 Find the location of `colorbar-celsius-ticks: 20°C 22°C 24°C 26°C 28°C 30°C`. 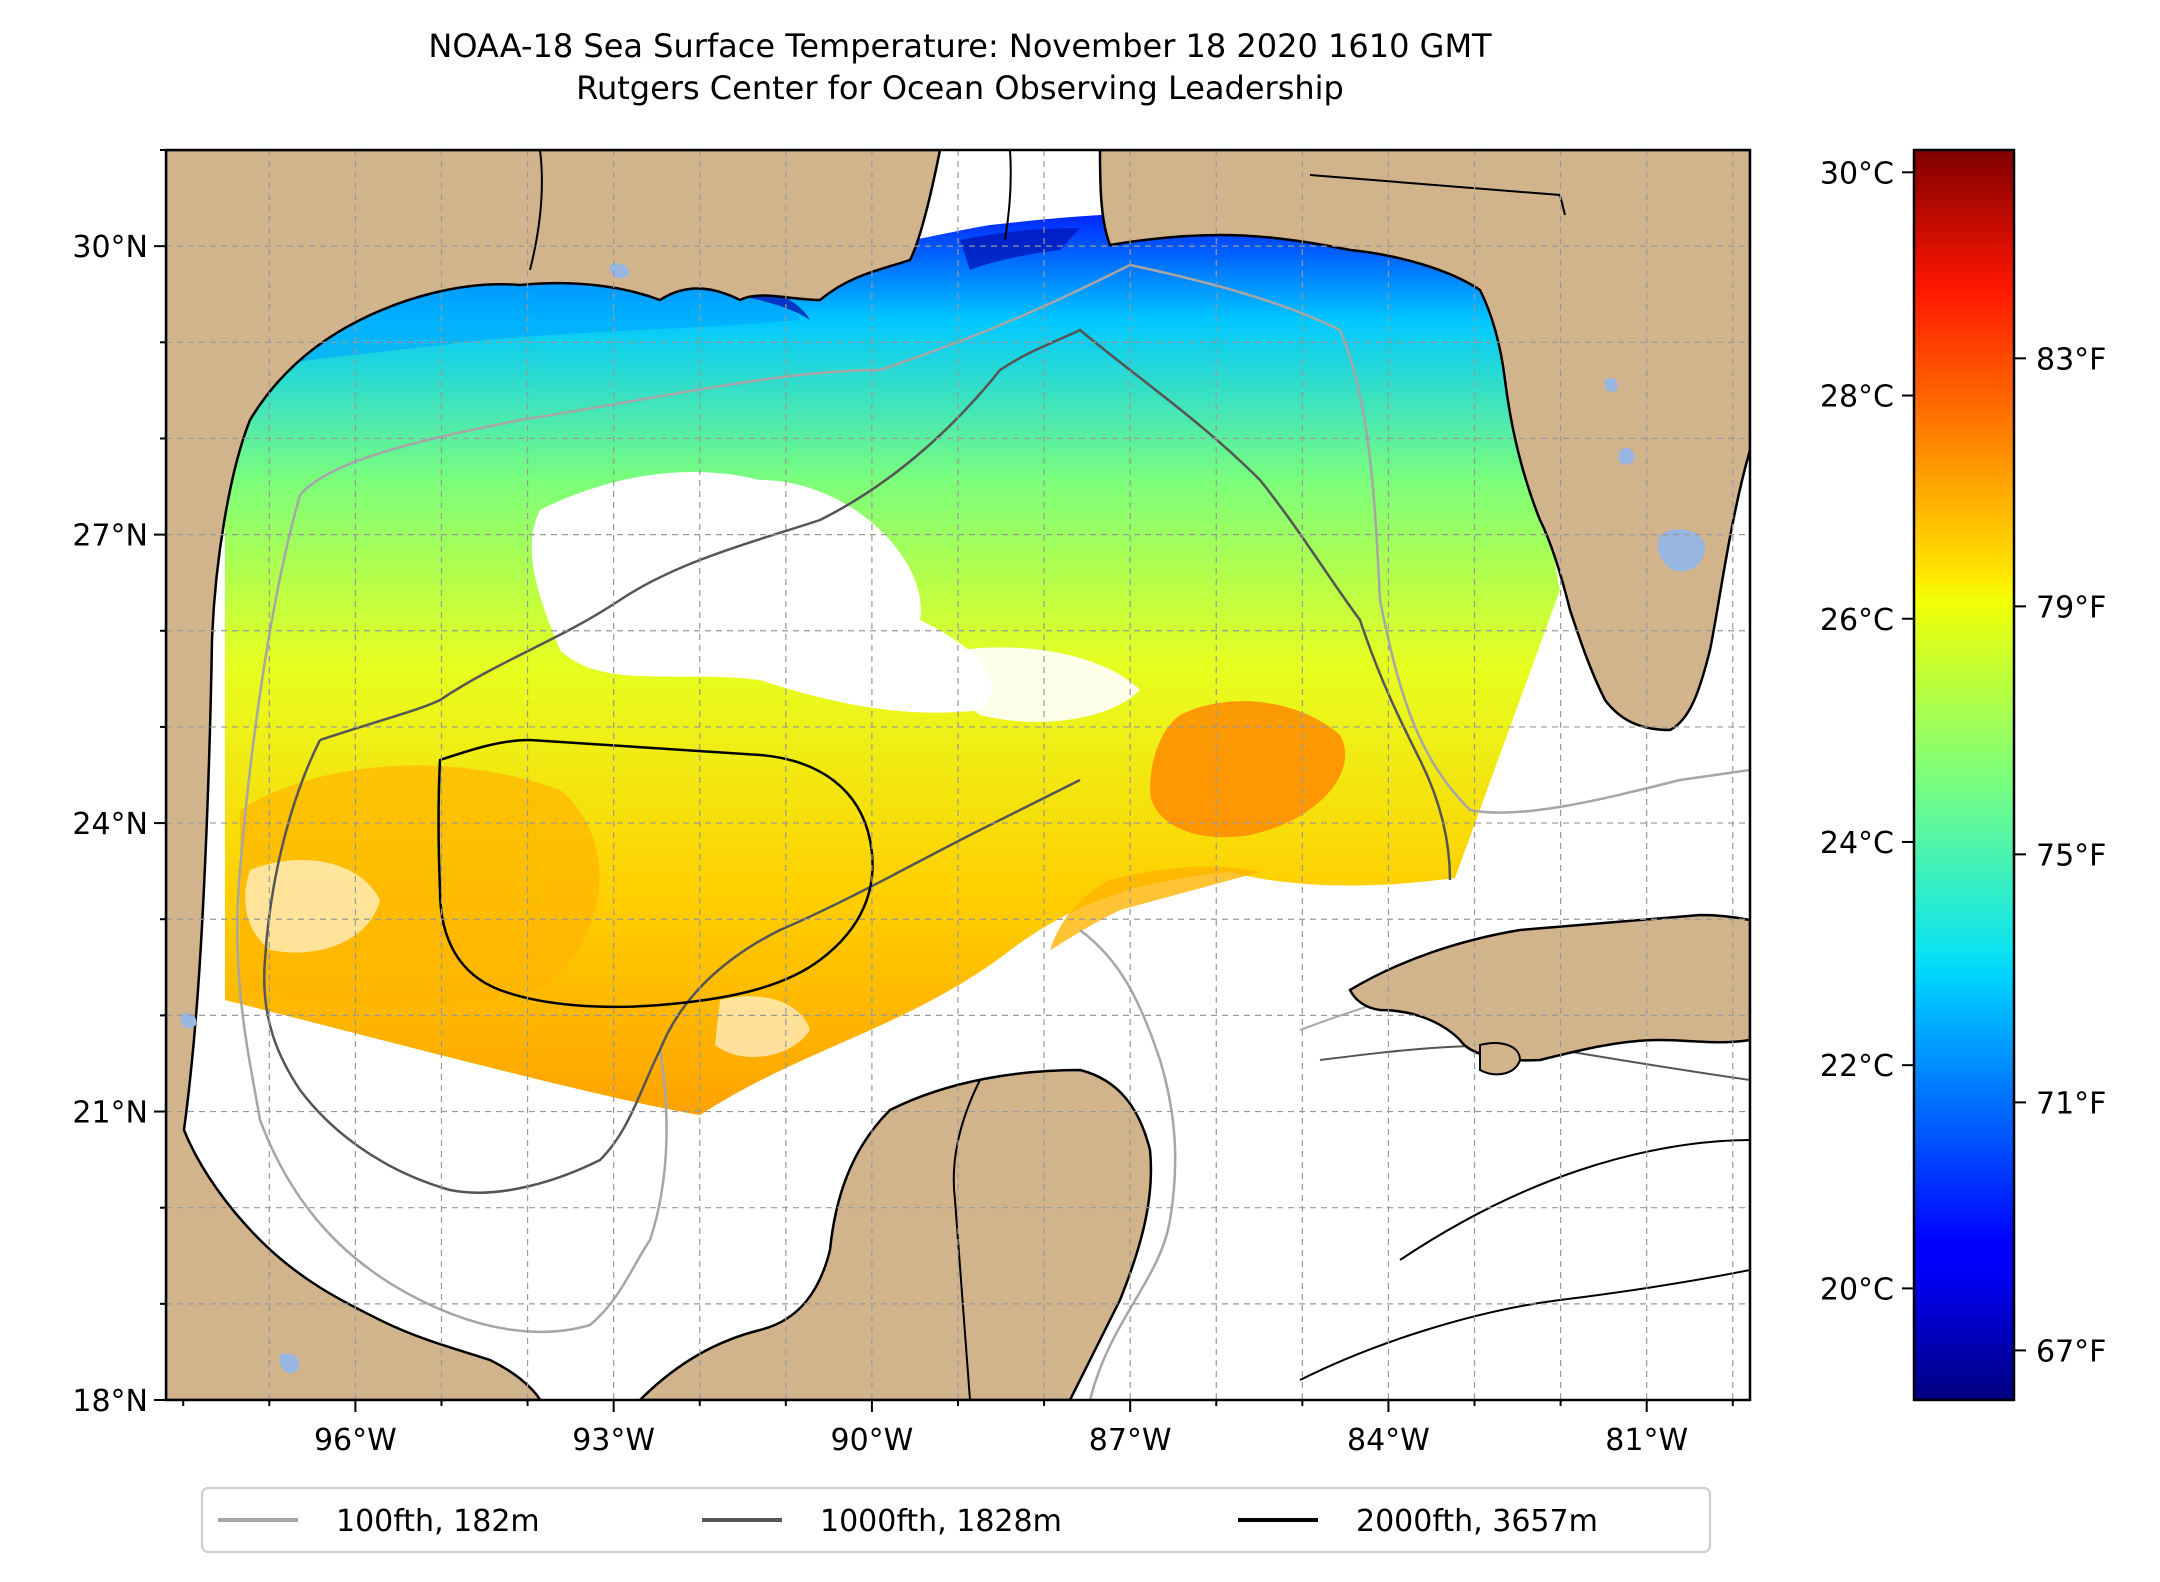

colorbar-celsius-ticks: 20°C 22°C 24°C 26°C 28°C 30°C is located at coordinates (1867, 731).